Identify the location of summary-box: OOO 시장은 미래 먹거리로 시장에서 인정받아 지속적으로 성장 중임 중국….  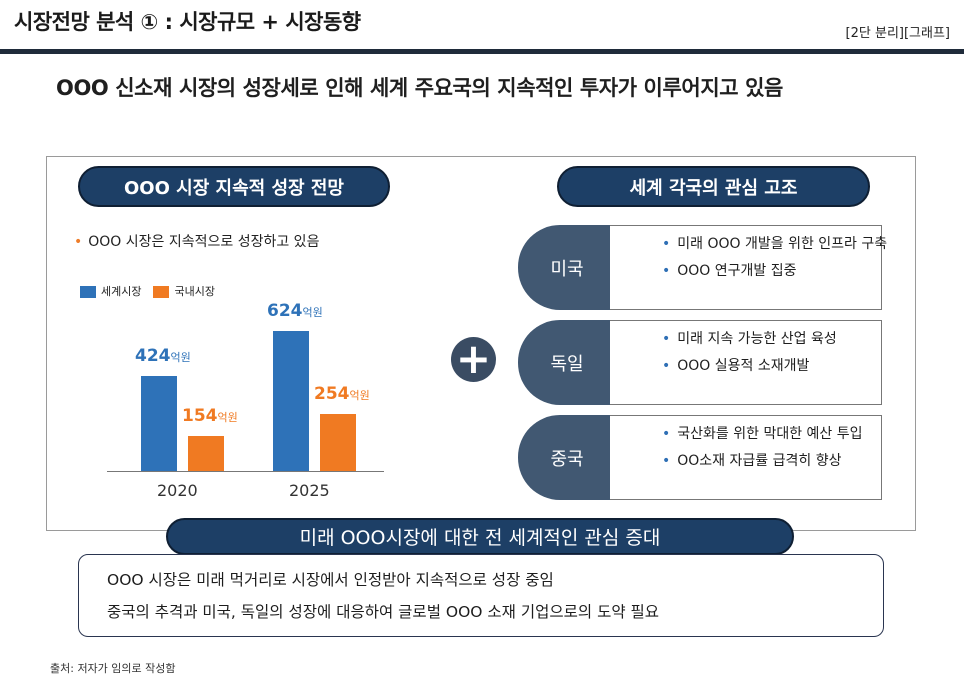
(481, 595).